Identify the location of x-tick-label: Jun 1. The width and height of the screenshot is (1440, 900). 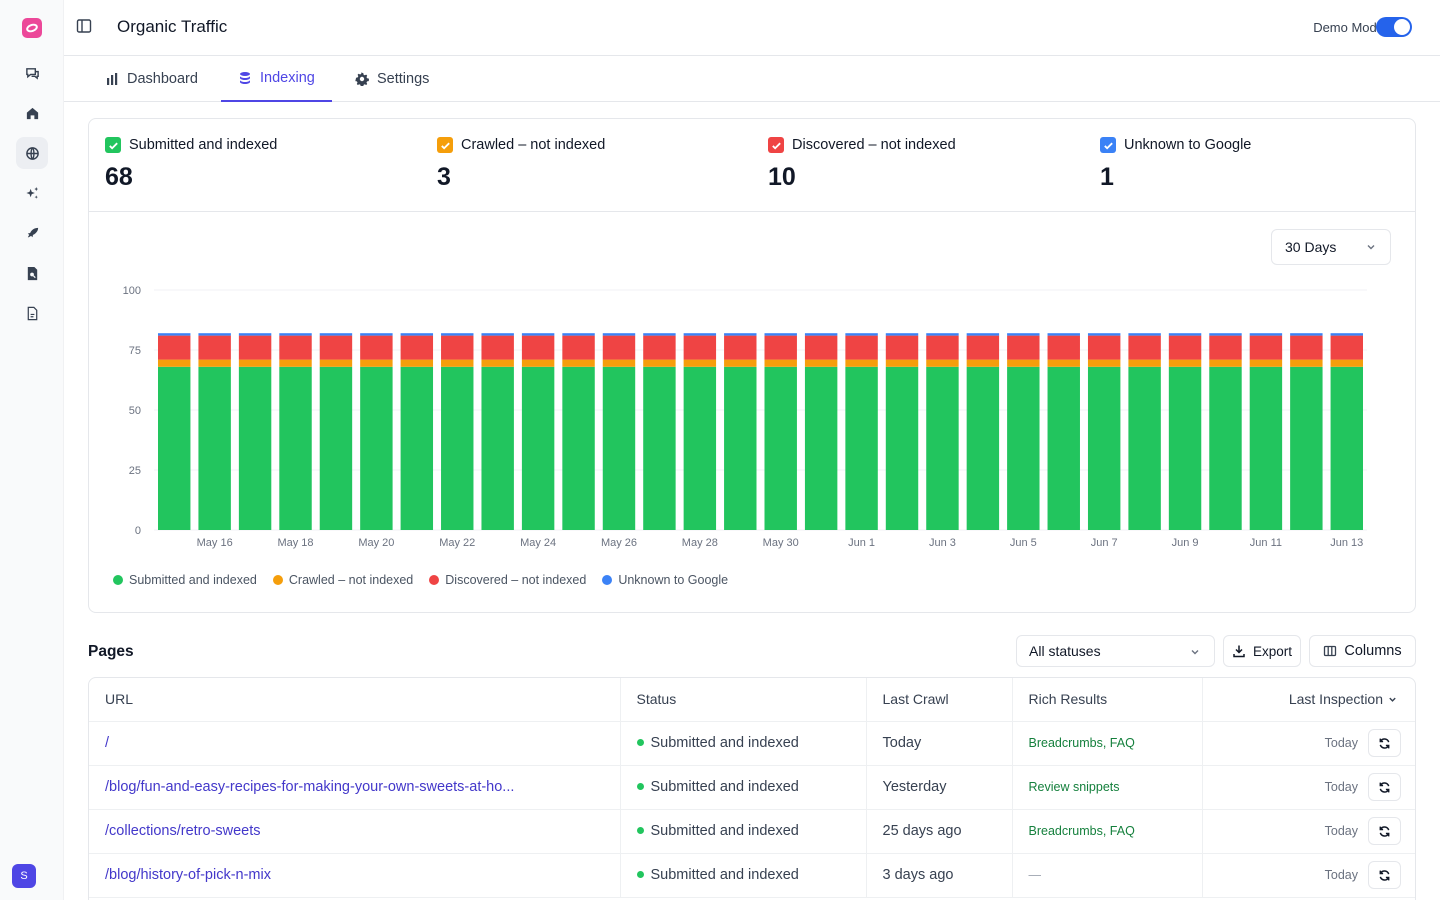
(861, 543).